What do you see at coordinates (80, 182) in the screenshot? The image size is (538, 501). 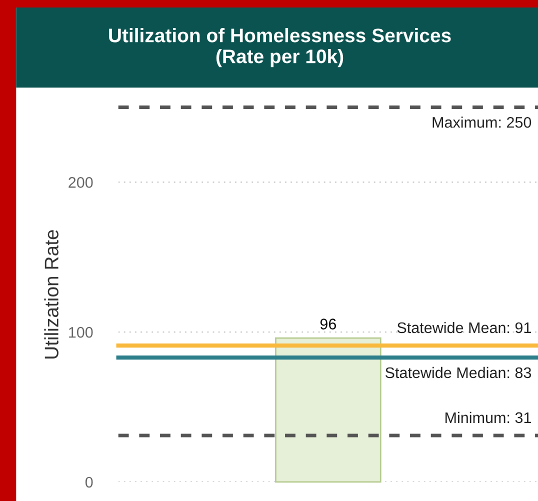 I see `y-tick-label: 200` at bounding box center [80, 182].